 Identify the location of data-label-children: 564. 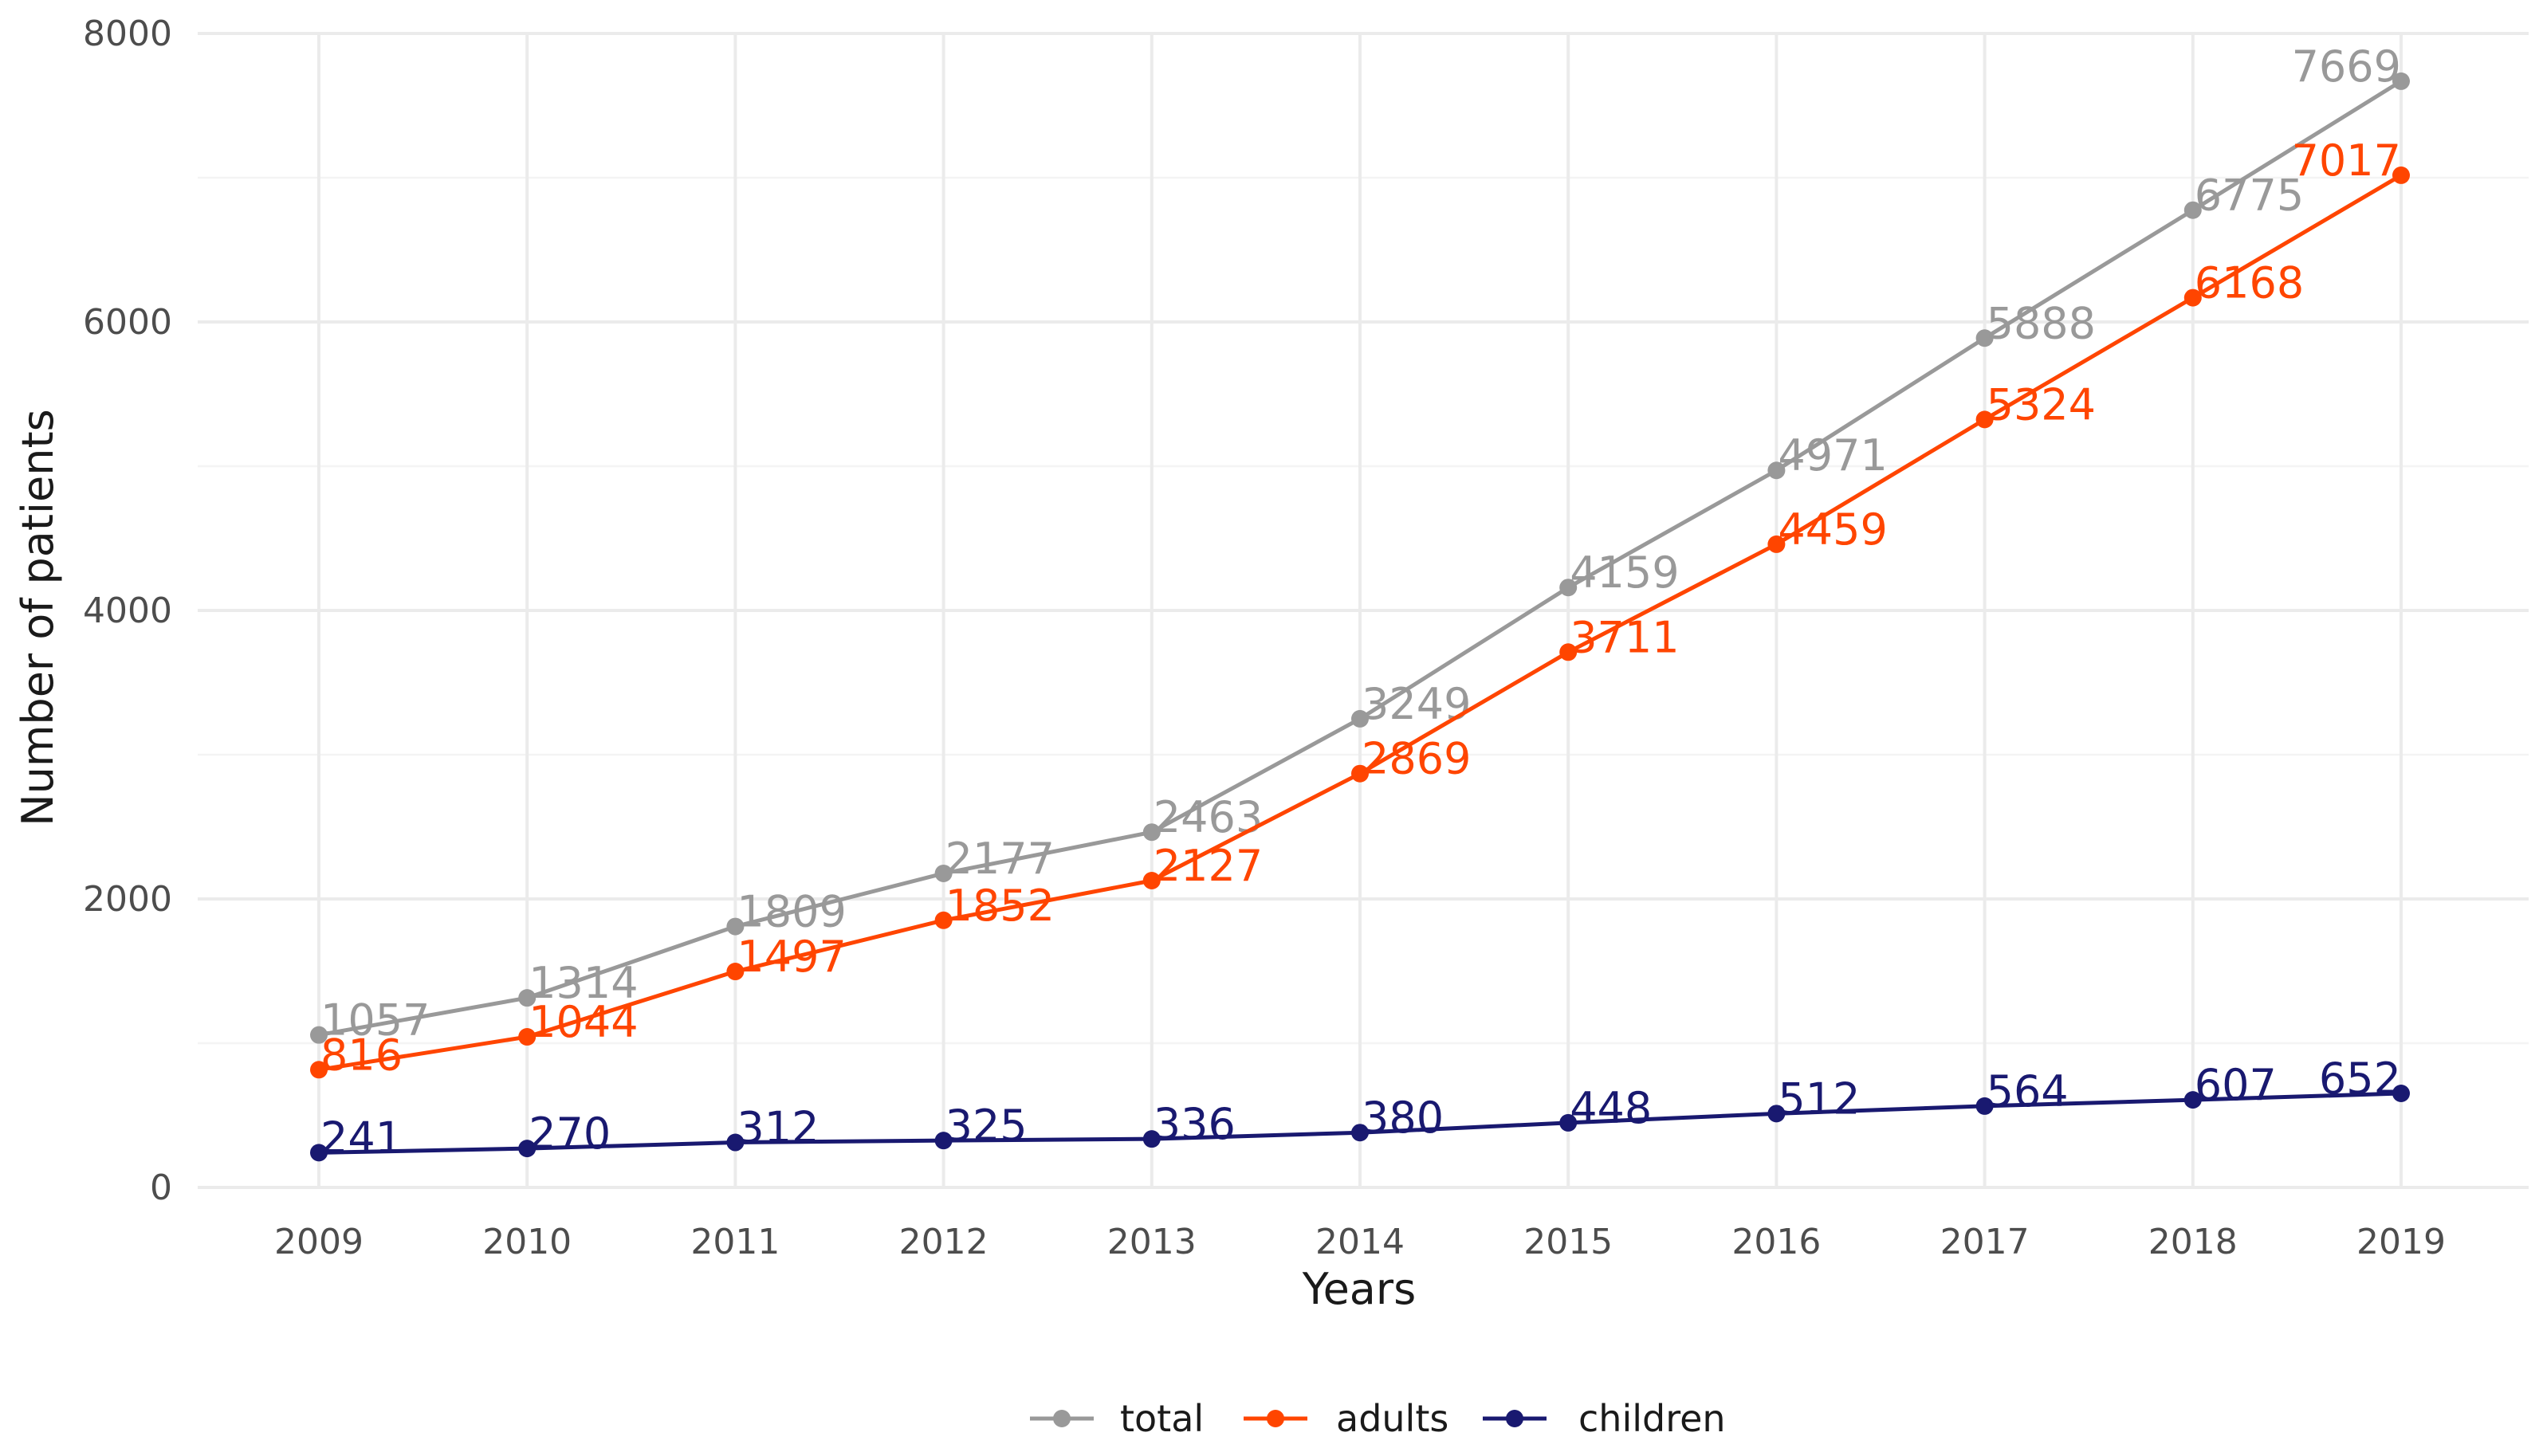
(2028, 1091).